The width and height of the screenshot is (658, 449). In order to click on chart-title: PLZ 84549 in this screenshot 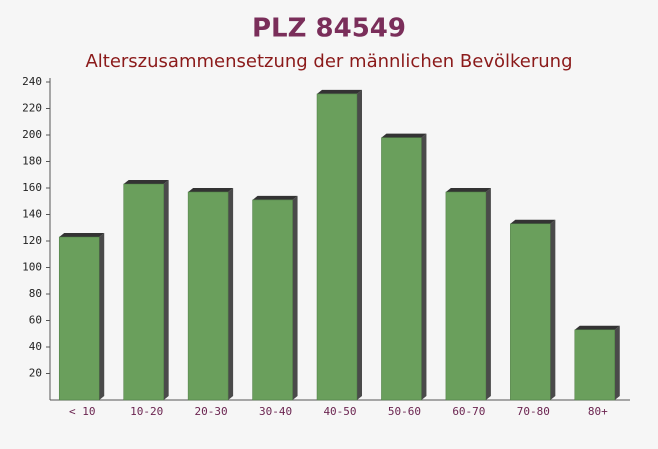, I will do `click(329, 29)`.